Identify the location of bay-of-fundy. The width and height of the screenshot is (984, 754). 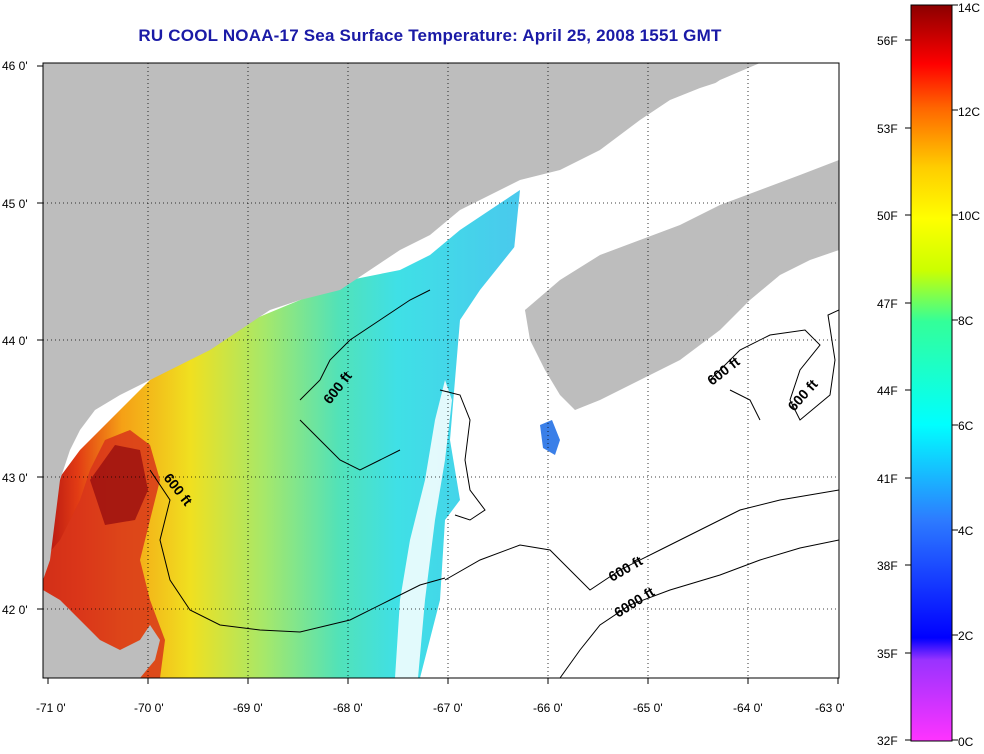
(655, 222).